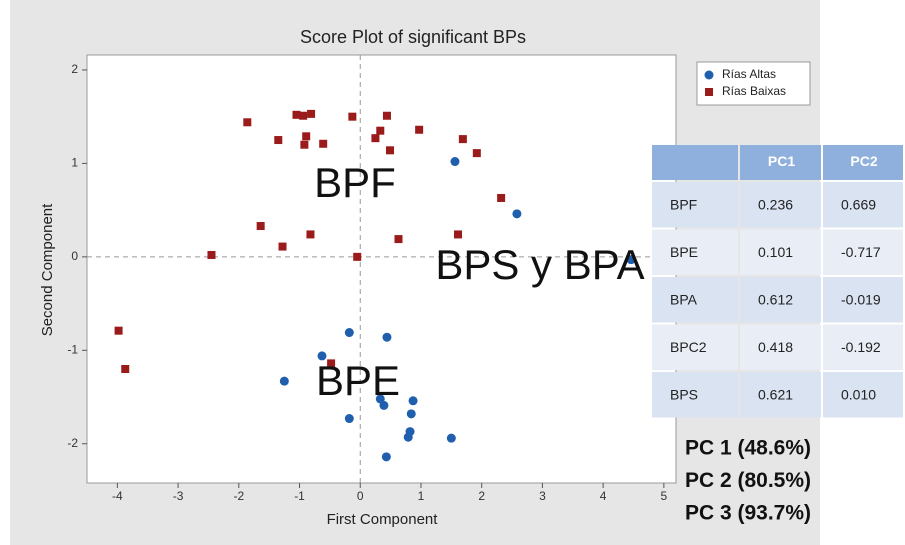 The height and width of the screenshot is (545, 905). I want to click on x-tick-label: -1, so click(299, 496).